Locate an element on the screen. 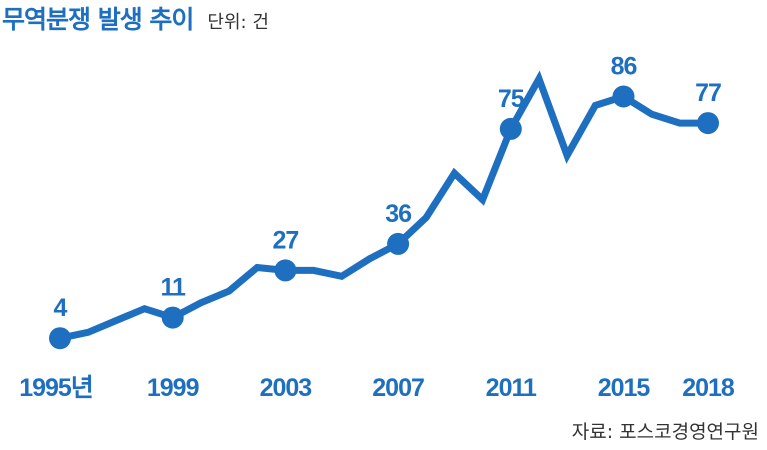  unit-label: 단위: 건 is located at coordinates (238, 22).